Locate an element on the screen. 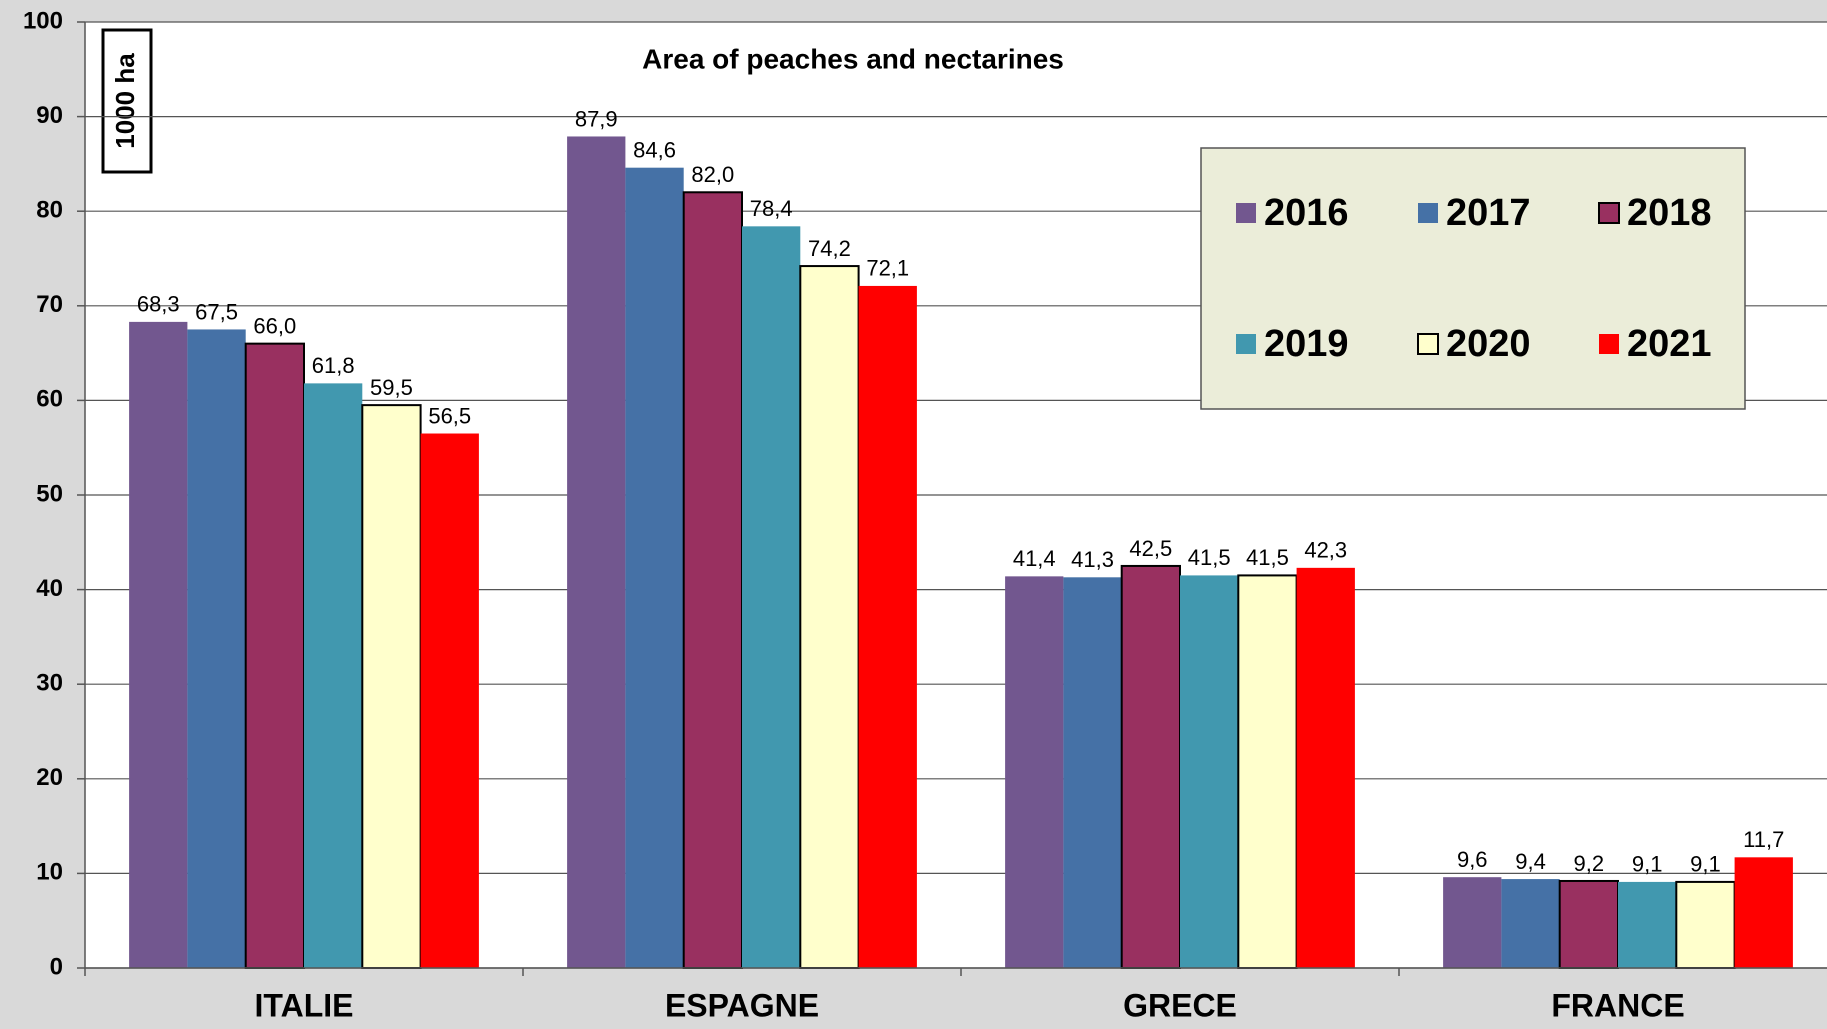  legend-label: 2018 is located at coordinates (1669, 213).